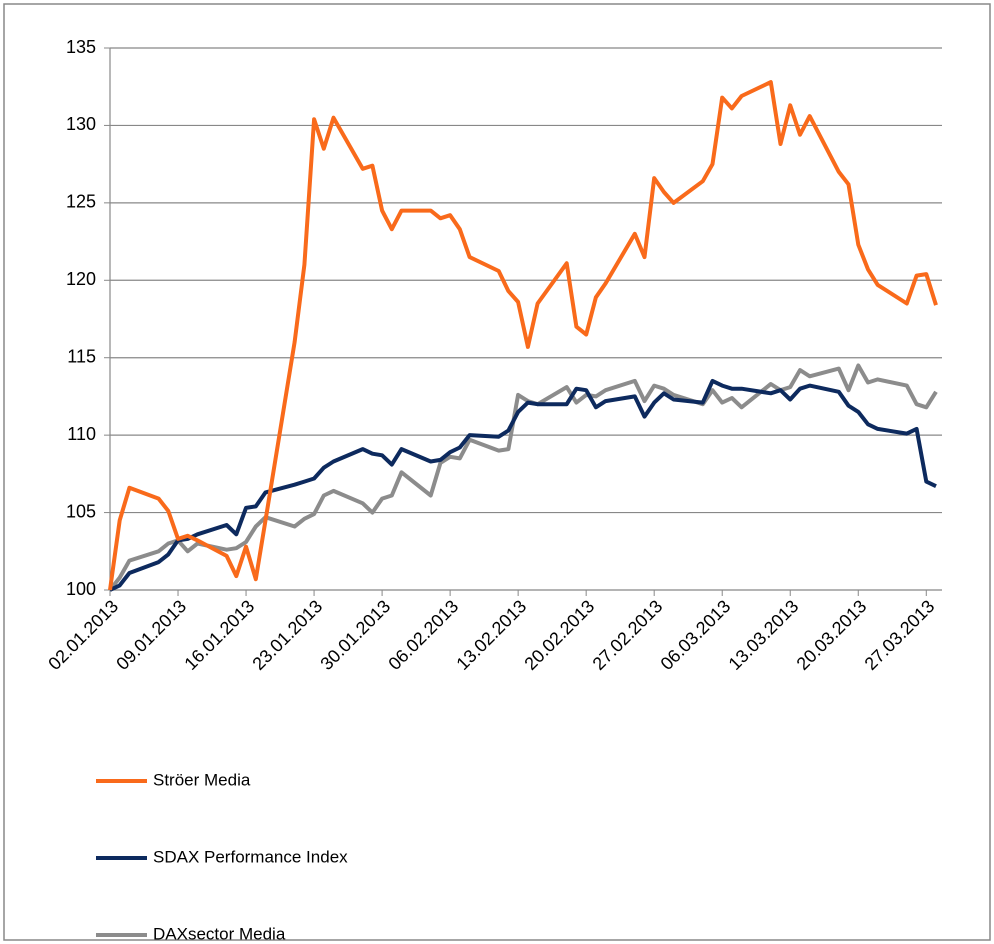  What do you see at coordinates (81, 356) in the screenshot?
I see `y-tick-label: 115` at bounding box center [81, 356].